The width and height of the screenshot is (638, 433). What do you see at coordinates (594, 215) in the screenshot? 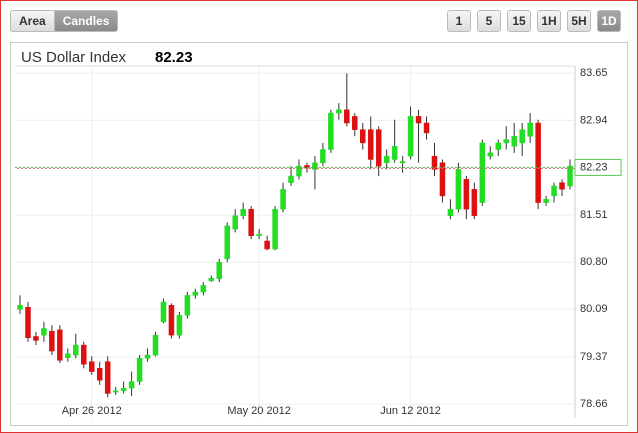
I see `y-tick-label: 81.51` at bounding box center [594, 215].